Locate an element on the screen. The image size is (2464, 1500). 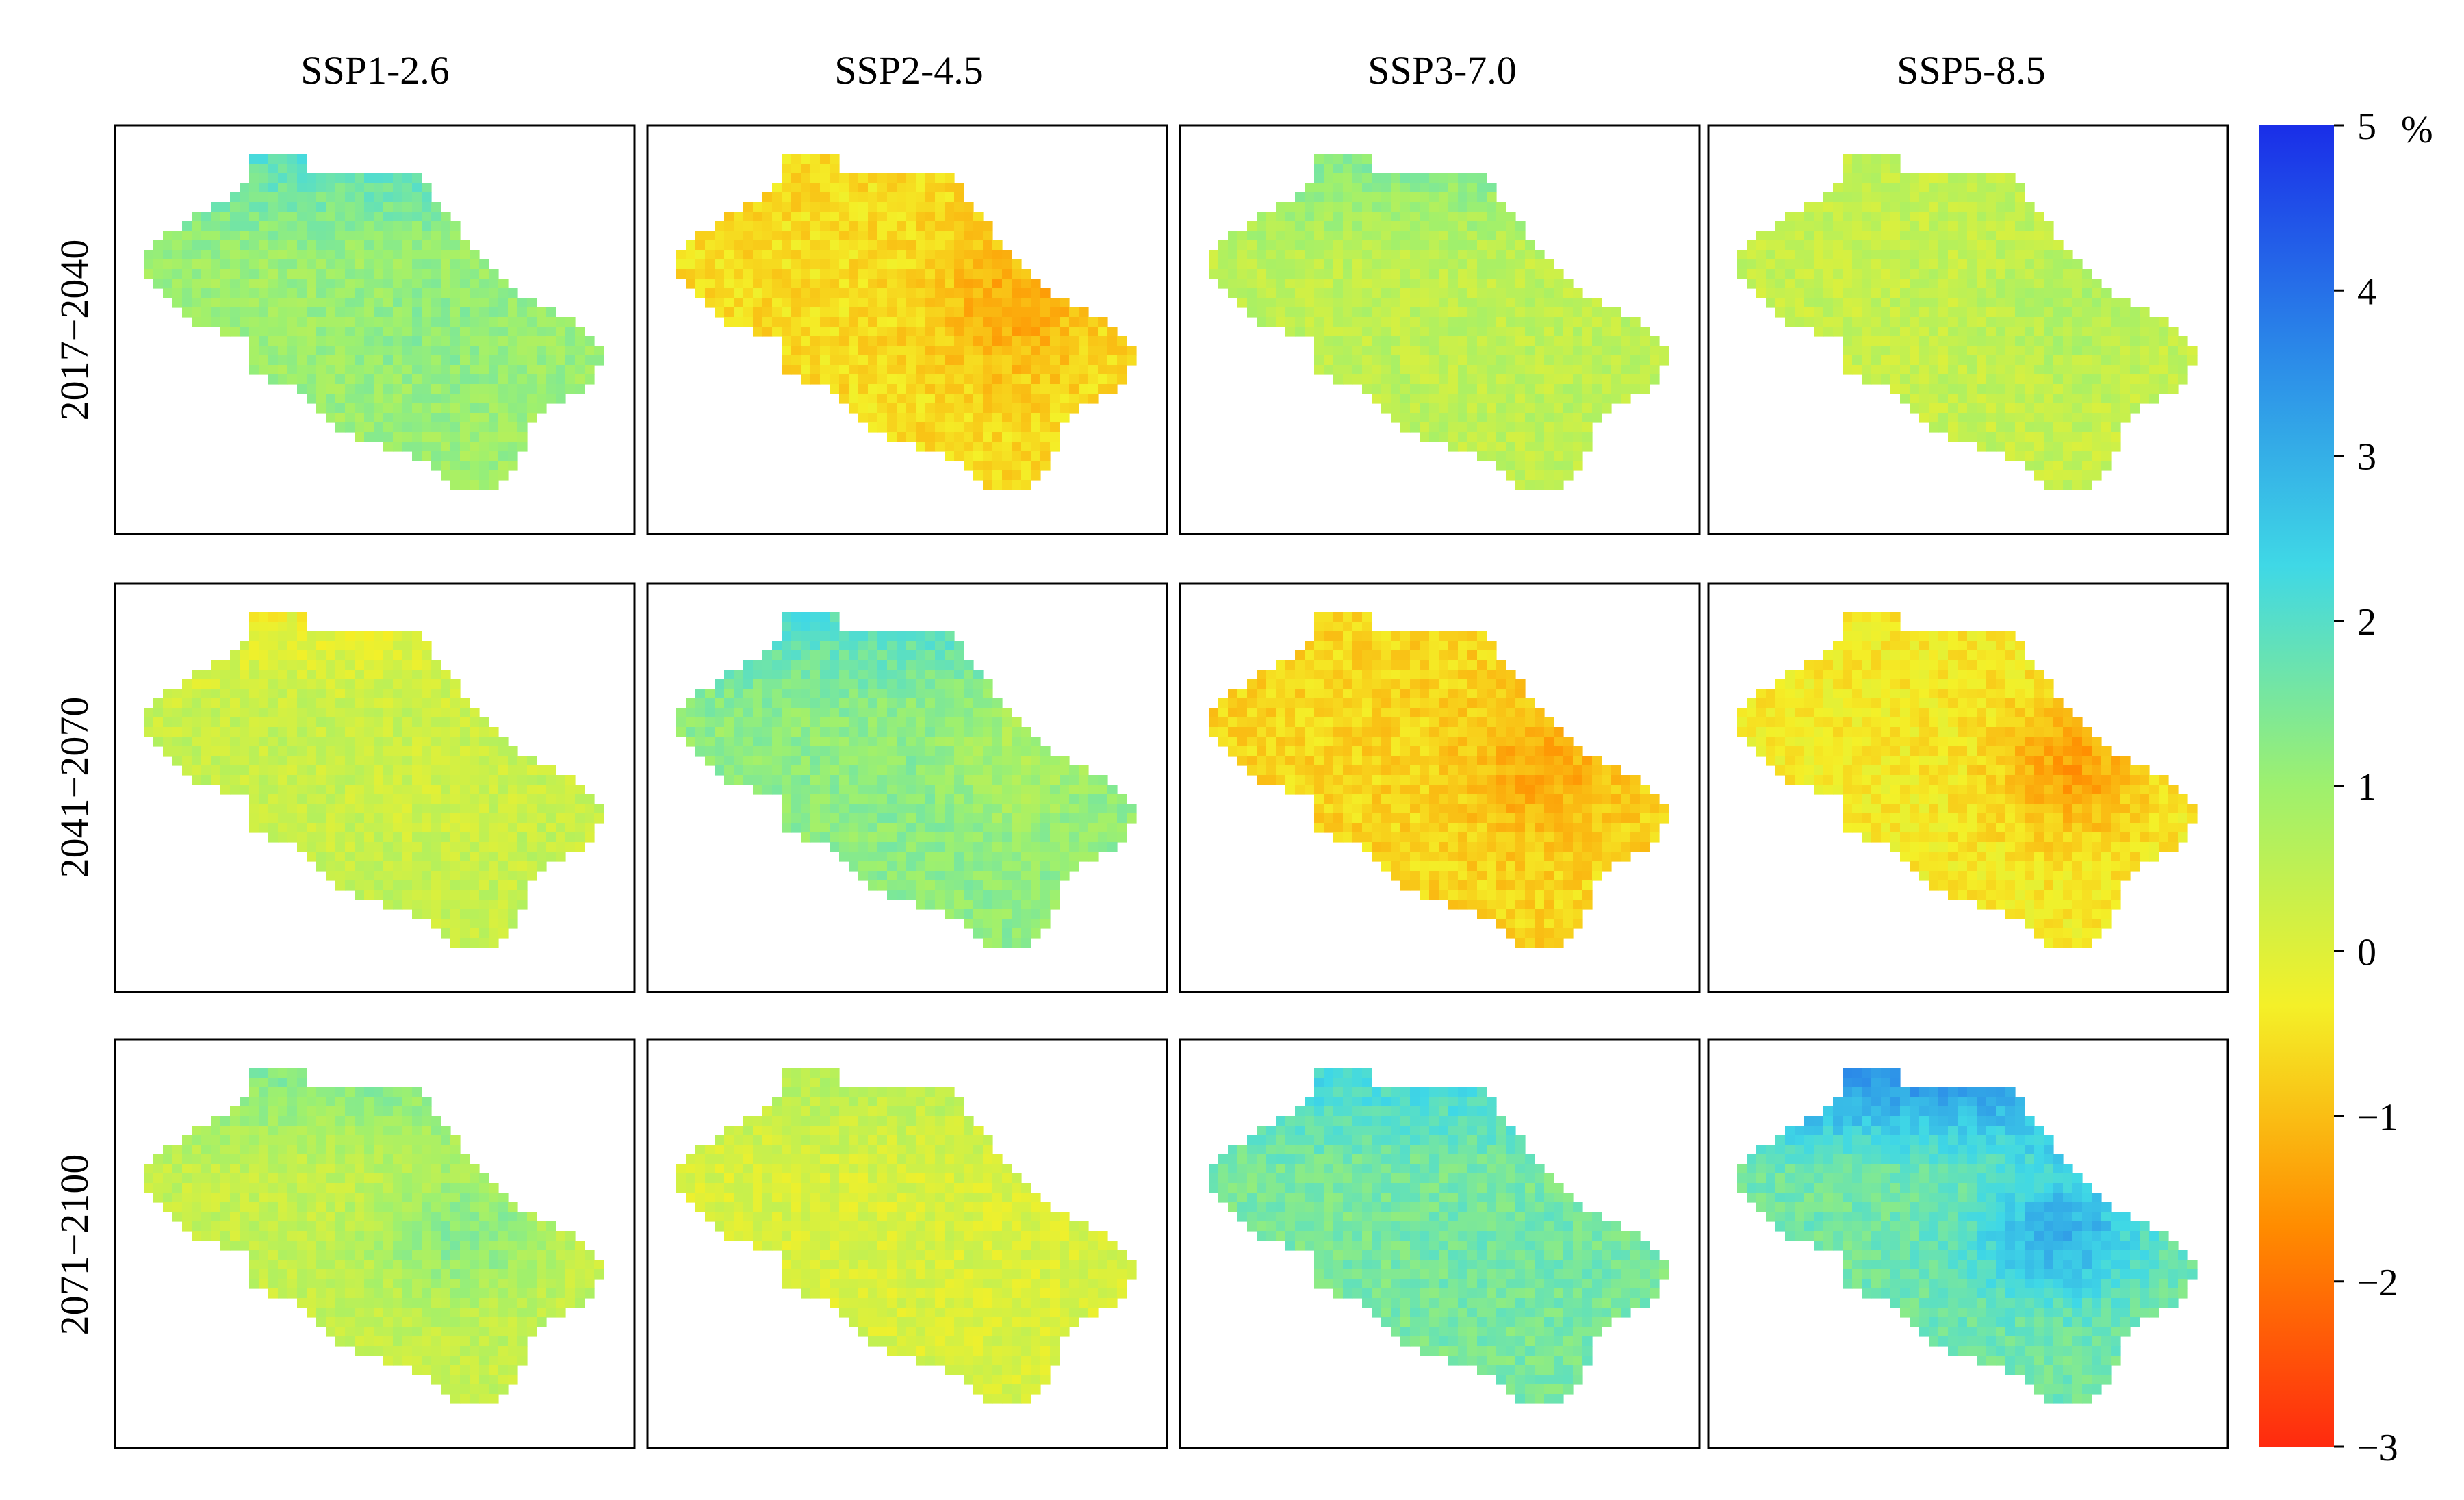
column-title-ssp3: SSP3-7.0 is located at coordinates (1442, 70).